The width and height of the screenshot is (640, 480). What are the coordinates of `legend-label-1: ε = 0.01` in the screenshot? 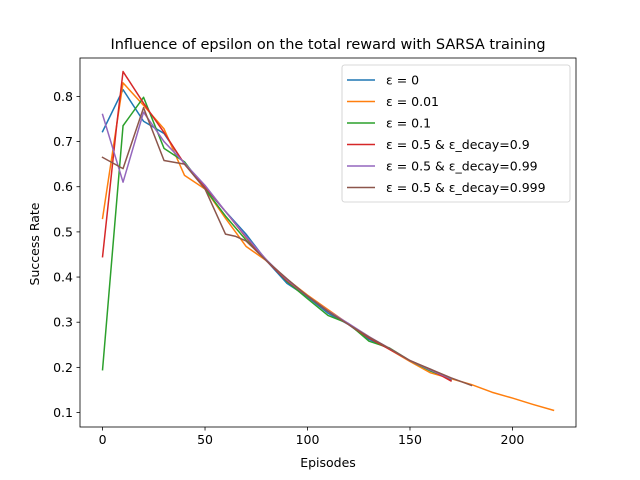 It's located at (412, 101).